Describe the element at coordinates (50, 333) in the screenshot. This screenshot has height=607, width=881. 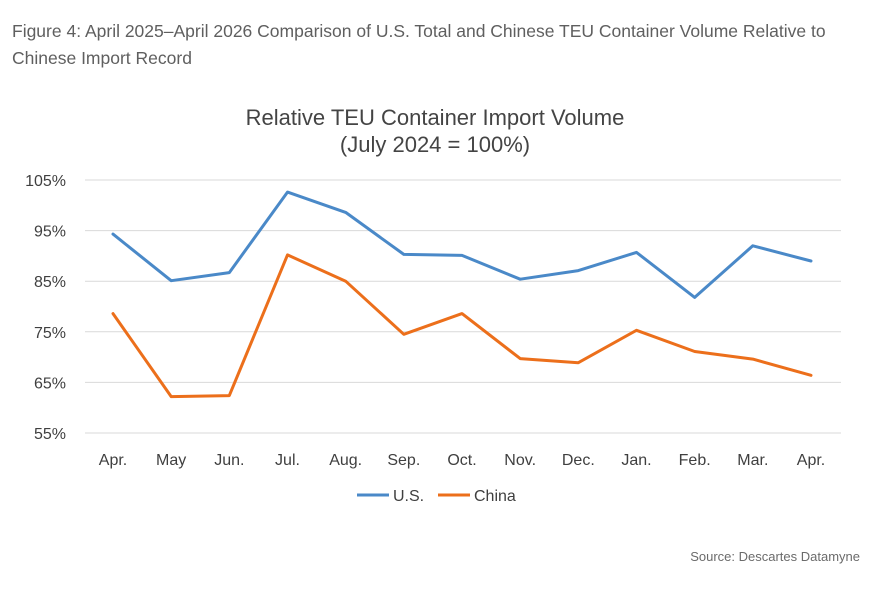
I see `y-tick-label: 75%` at that location.